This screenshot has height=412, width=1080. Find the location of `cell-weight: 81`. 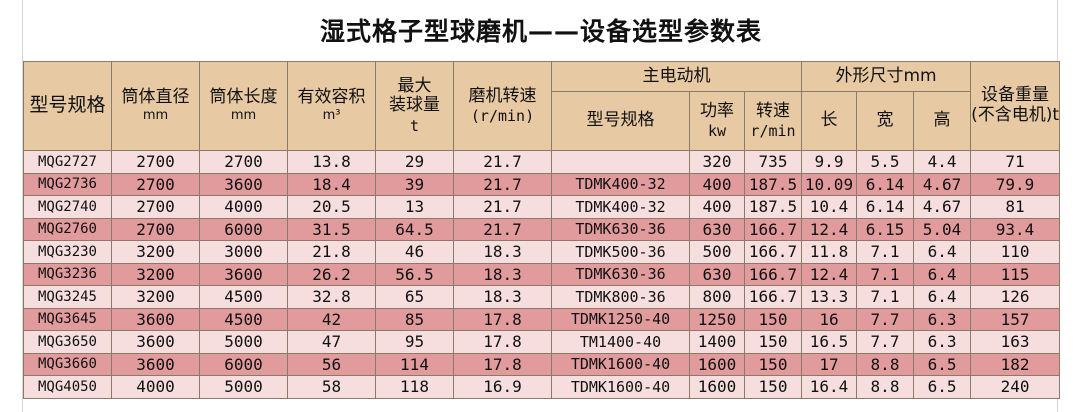

cell-weight: 81 is located at coordinates (1015, 207).